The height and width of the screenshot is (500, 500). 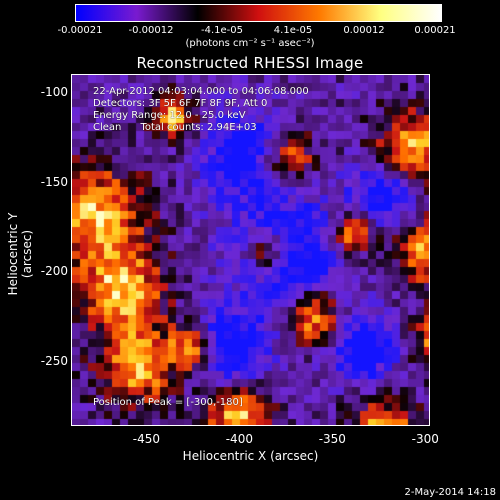 I want to click on colorbar-tick-label: 0.00012, so click(x=364, y=30).